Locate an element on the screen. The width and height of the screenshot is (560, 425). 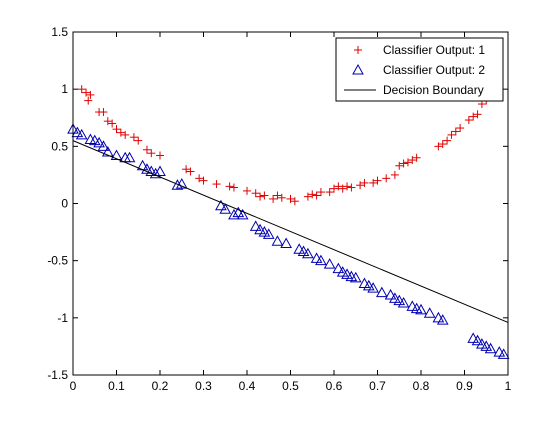
x-tick-label: 0.1 is located at coordinates (116, 386).